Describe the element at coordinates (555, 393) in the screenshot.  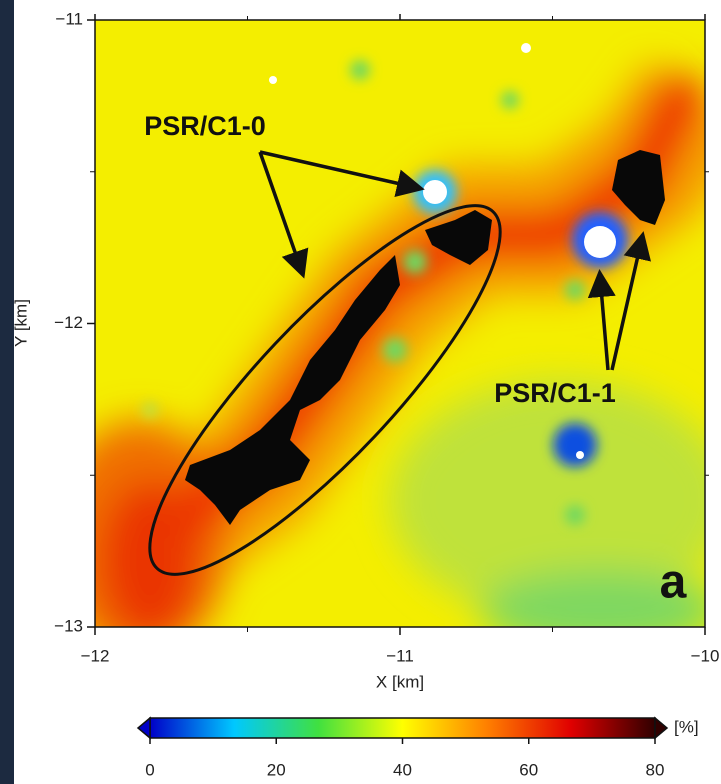
I see `annotation: PSR/C1-1` at that location.